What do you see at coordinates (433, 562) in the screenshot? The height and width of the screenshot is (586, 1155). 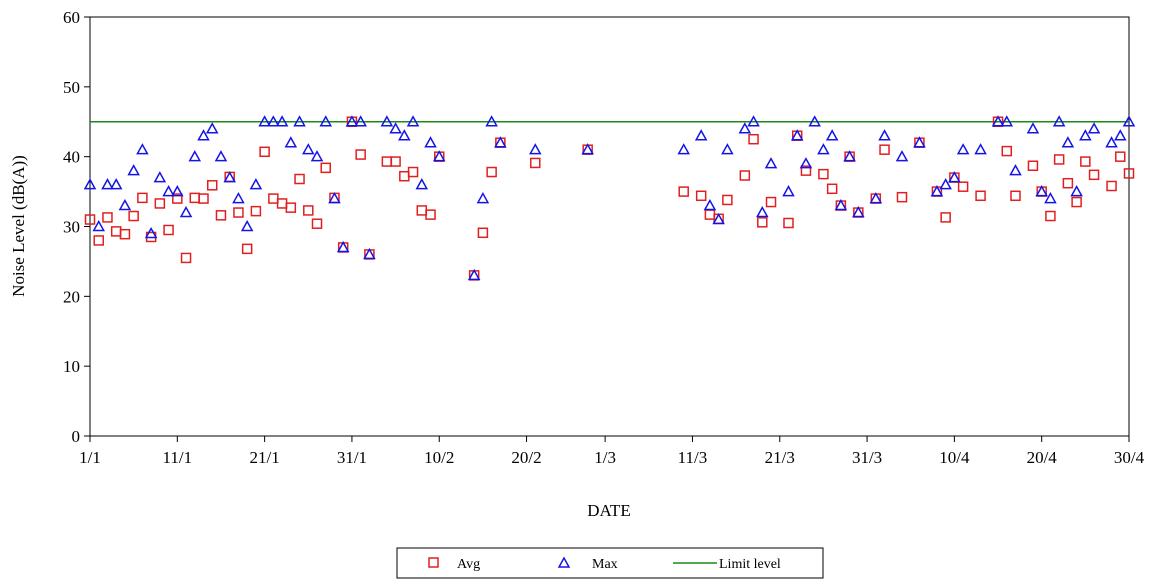 I see `legend-avg-marker` at bounding box center [433, 562].